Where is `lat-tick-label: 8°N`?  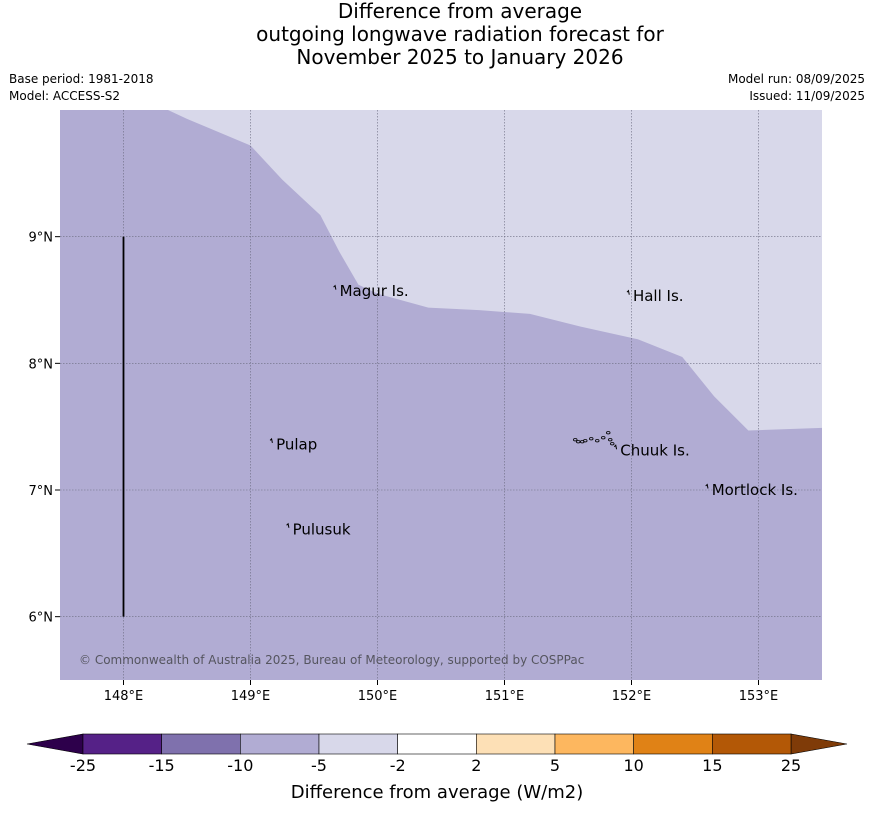
lat-tick-label: 8°N is located at coordinates (41, 364).